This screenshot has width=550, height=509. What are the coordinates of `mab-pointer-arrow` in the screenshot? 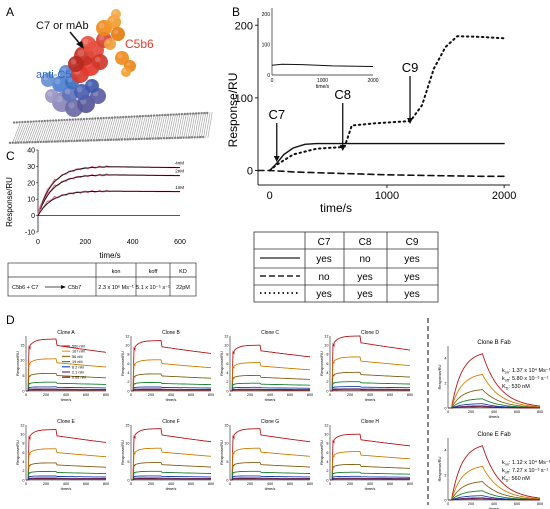 It's located at (75, 38).